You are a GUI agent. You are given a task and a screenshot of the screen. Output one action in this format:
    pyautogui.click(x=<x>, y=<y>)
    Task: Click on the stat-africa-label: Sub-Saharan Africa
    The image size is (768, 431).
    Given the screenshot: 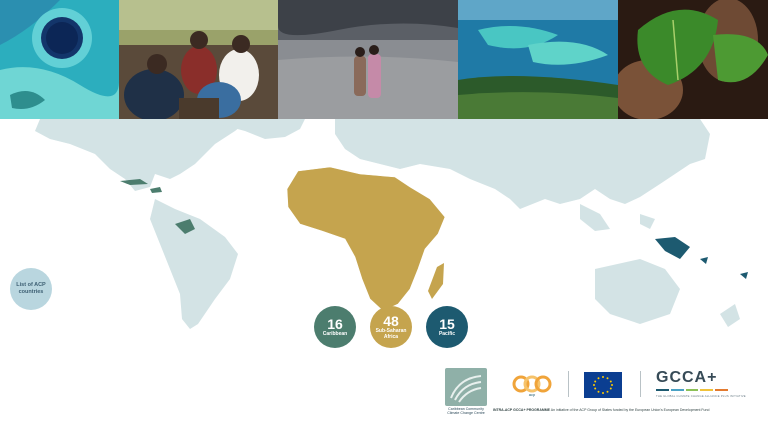 What is the action you would take?
    pyautogui.click(x=391, y=334)
    